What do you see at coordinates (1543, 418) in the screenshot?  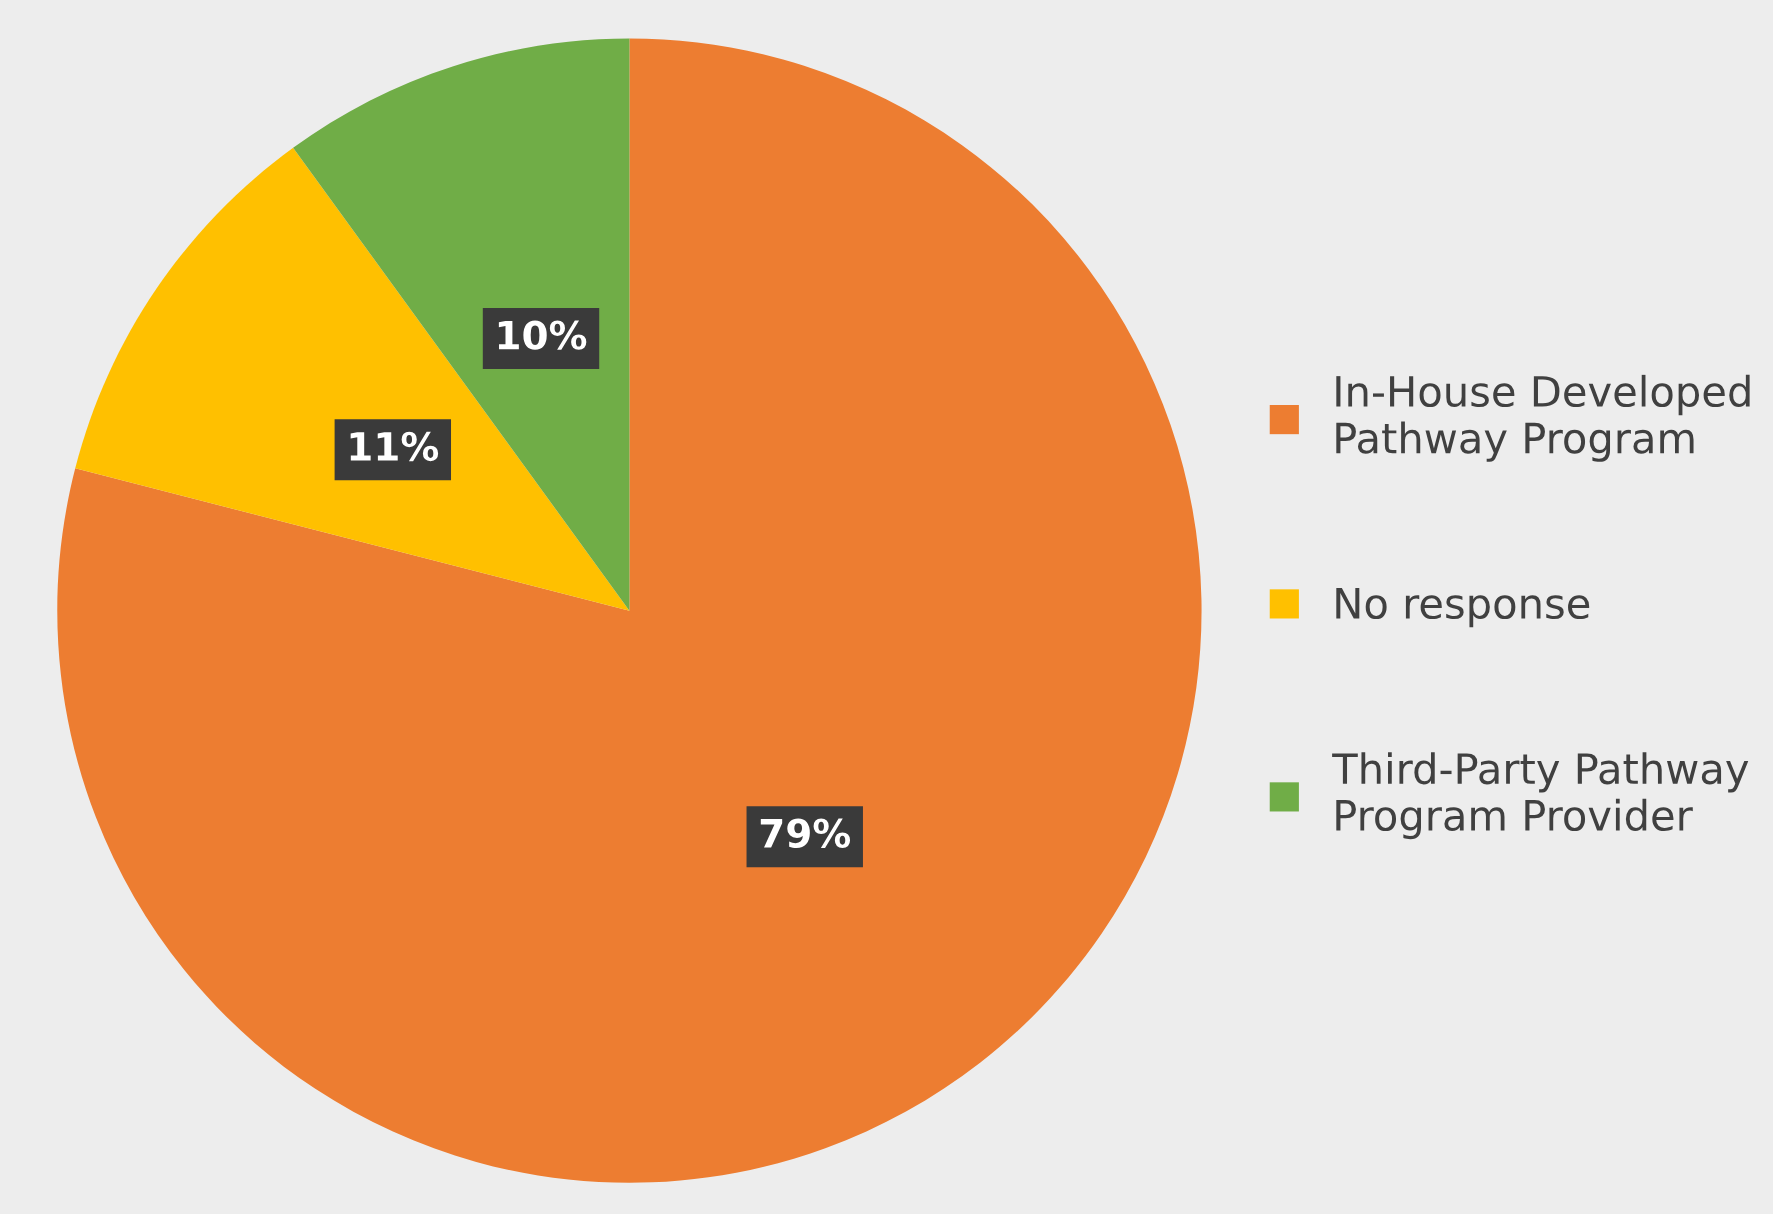 I see `legend-label: In-House Developed Pathway Program` at bounding box center [1543, 418].